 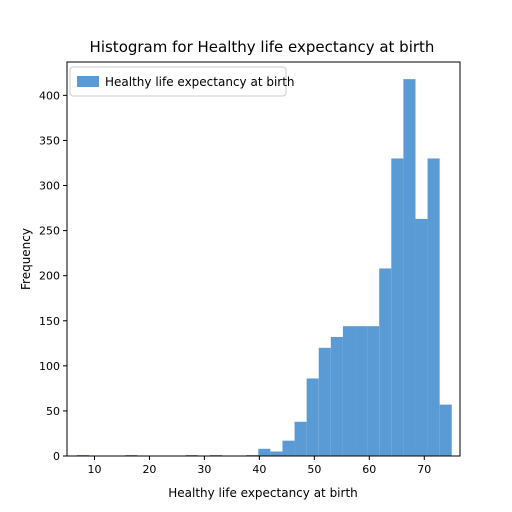 What do you see at coordinates (49, 366) in the screenshot?
I see `y-tick-label: 100` at bounding box center [49, 366].